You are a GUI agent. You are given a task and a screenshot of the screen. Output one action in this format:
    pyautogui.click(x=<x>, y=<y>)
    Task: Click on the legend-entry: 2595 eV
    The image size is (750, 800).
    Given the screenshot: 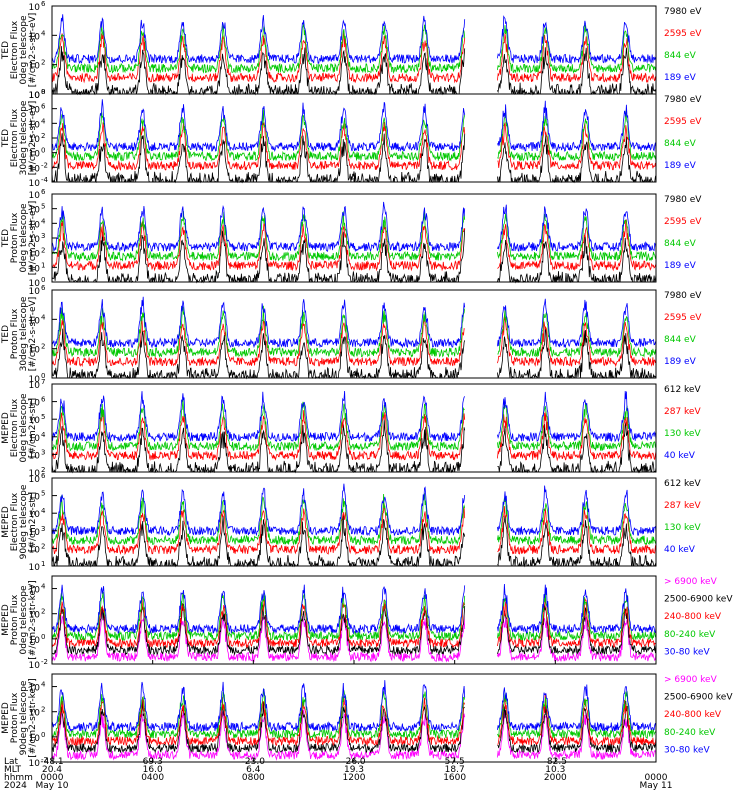 What is the action you would take?
    pyautogui.click(x=683, y=318)
    